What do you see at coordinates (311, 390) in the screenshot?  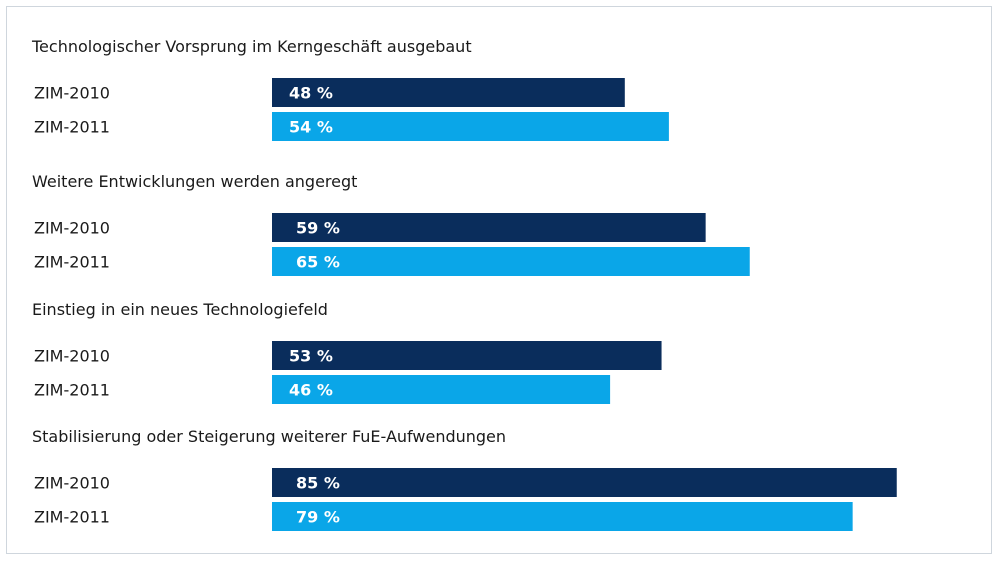 I see `value-label: 46 %` at bounding box center [311, 390].